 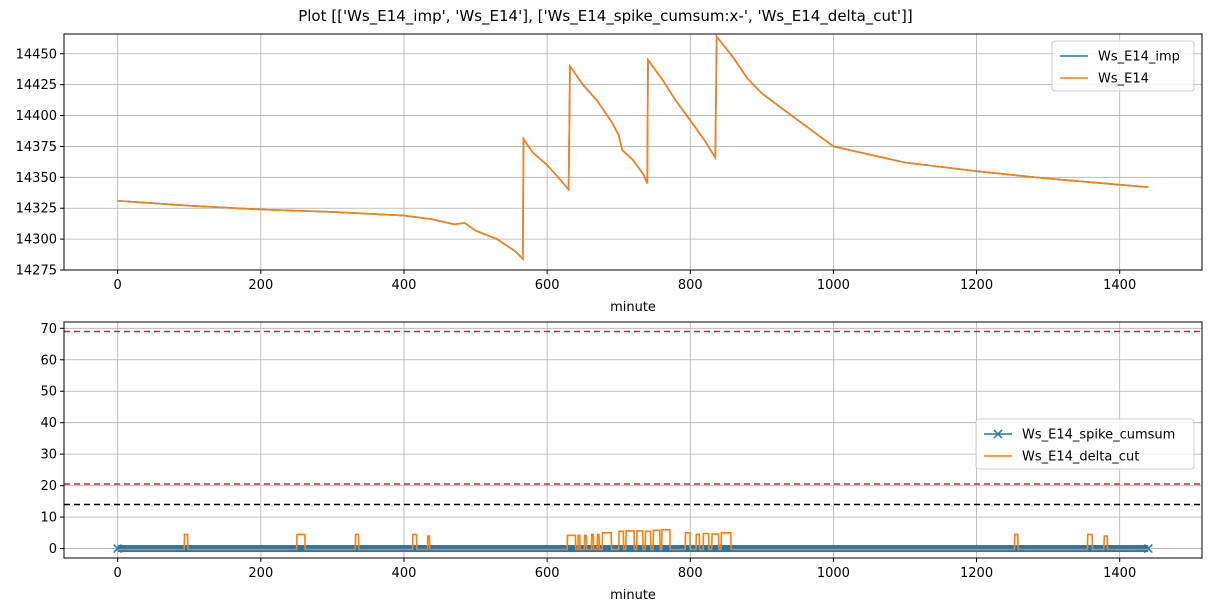 I want to click on series-line-Ws_E14_delta_cut, so click(x=633, y=539).